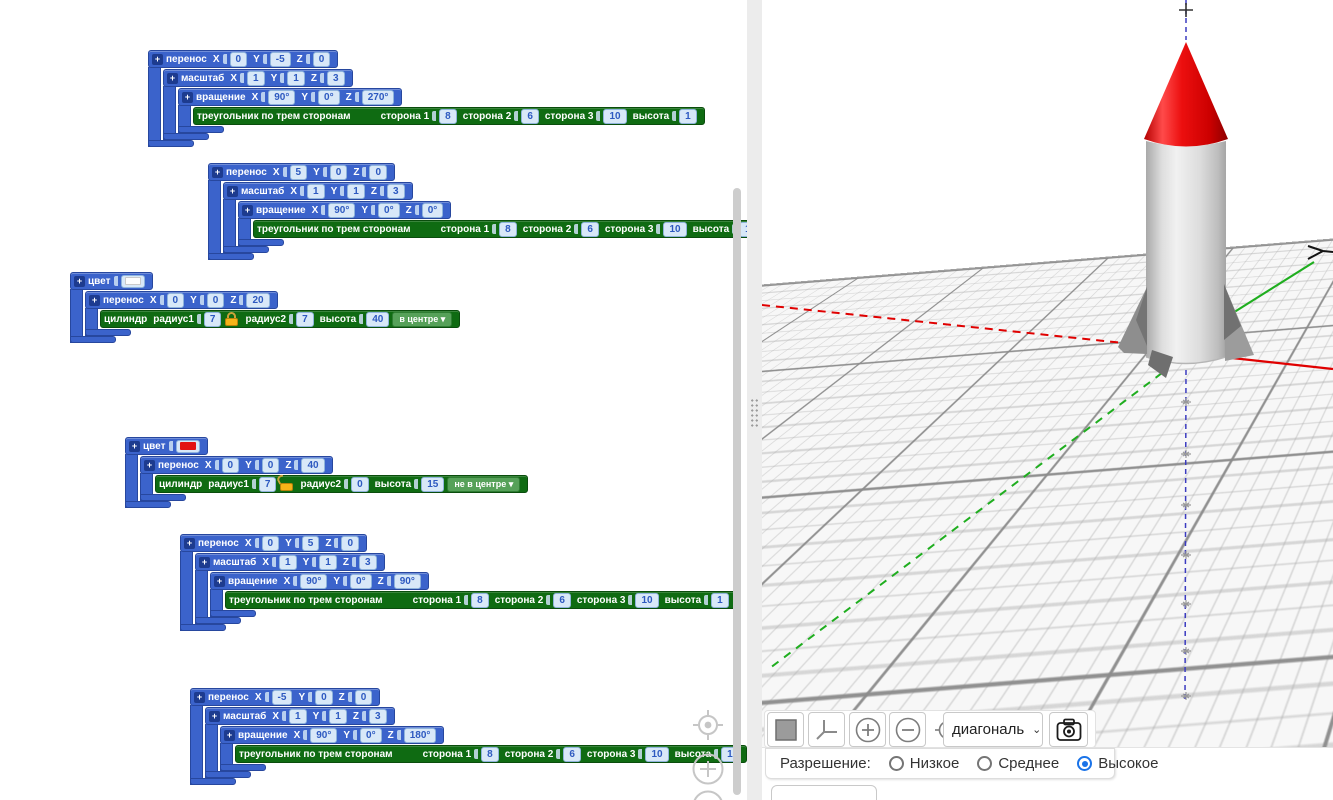  I want to click on lock-closed-icon, so click(231, 319).